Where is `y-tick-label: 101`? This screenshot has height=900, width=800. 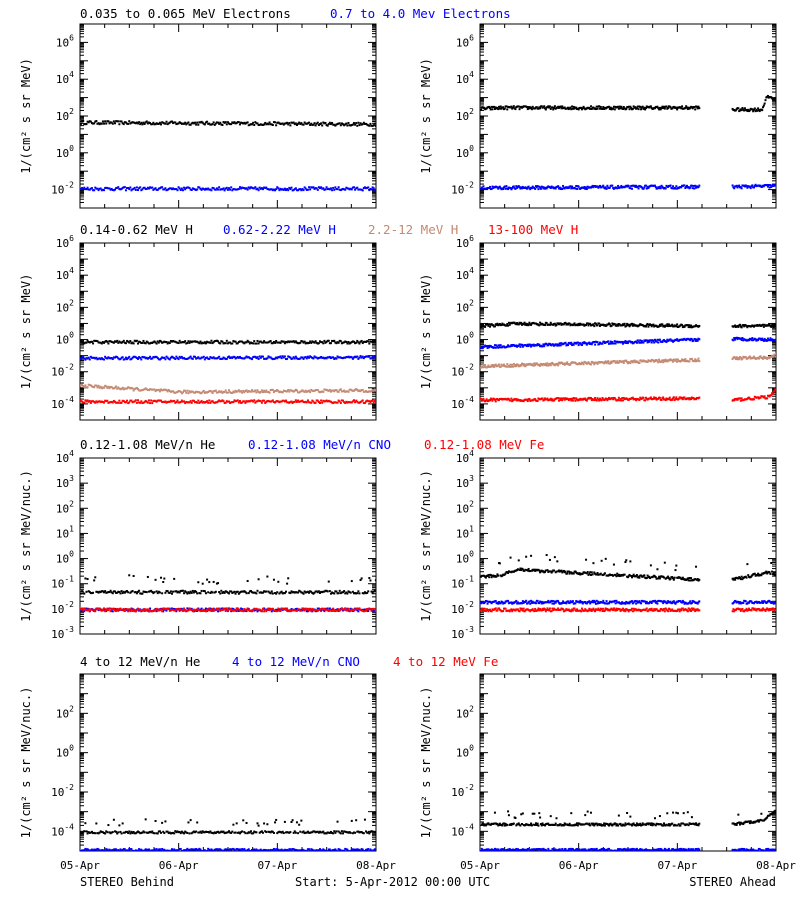
y-tick-label: 101 is located at coordinates (65, 532).